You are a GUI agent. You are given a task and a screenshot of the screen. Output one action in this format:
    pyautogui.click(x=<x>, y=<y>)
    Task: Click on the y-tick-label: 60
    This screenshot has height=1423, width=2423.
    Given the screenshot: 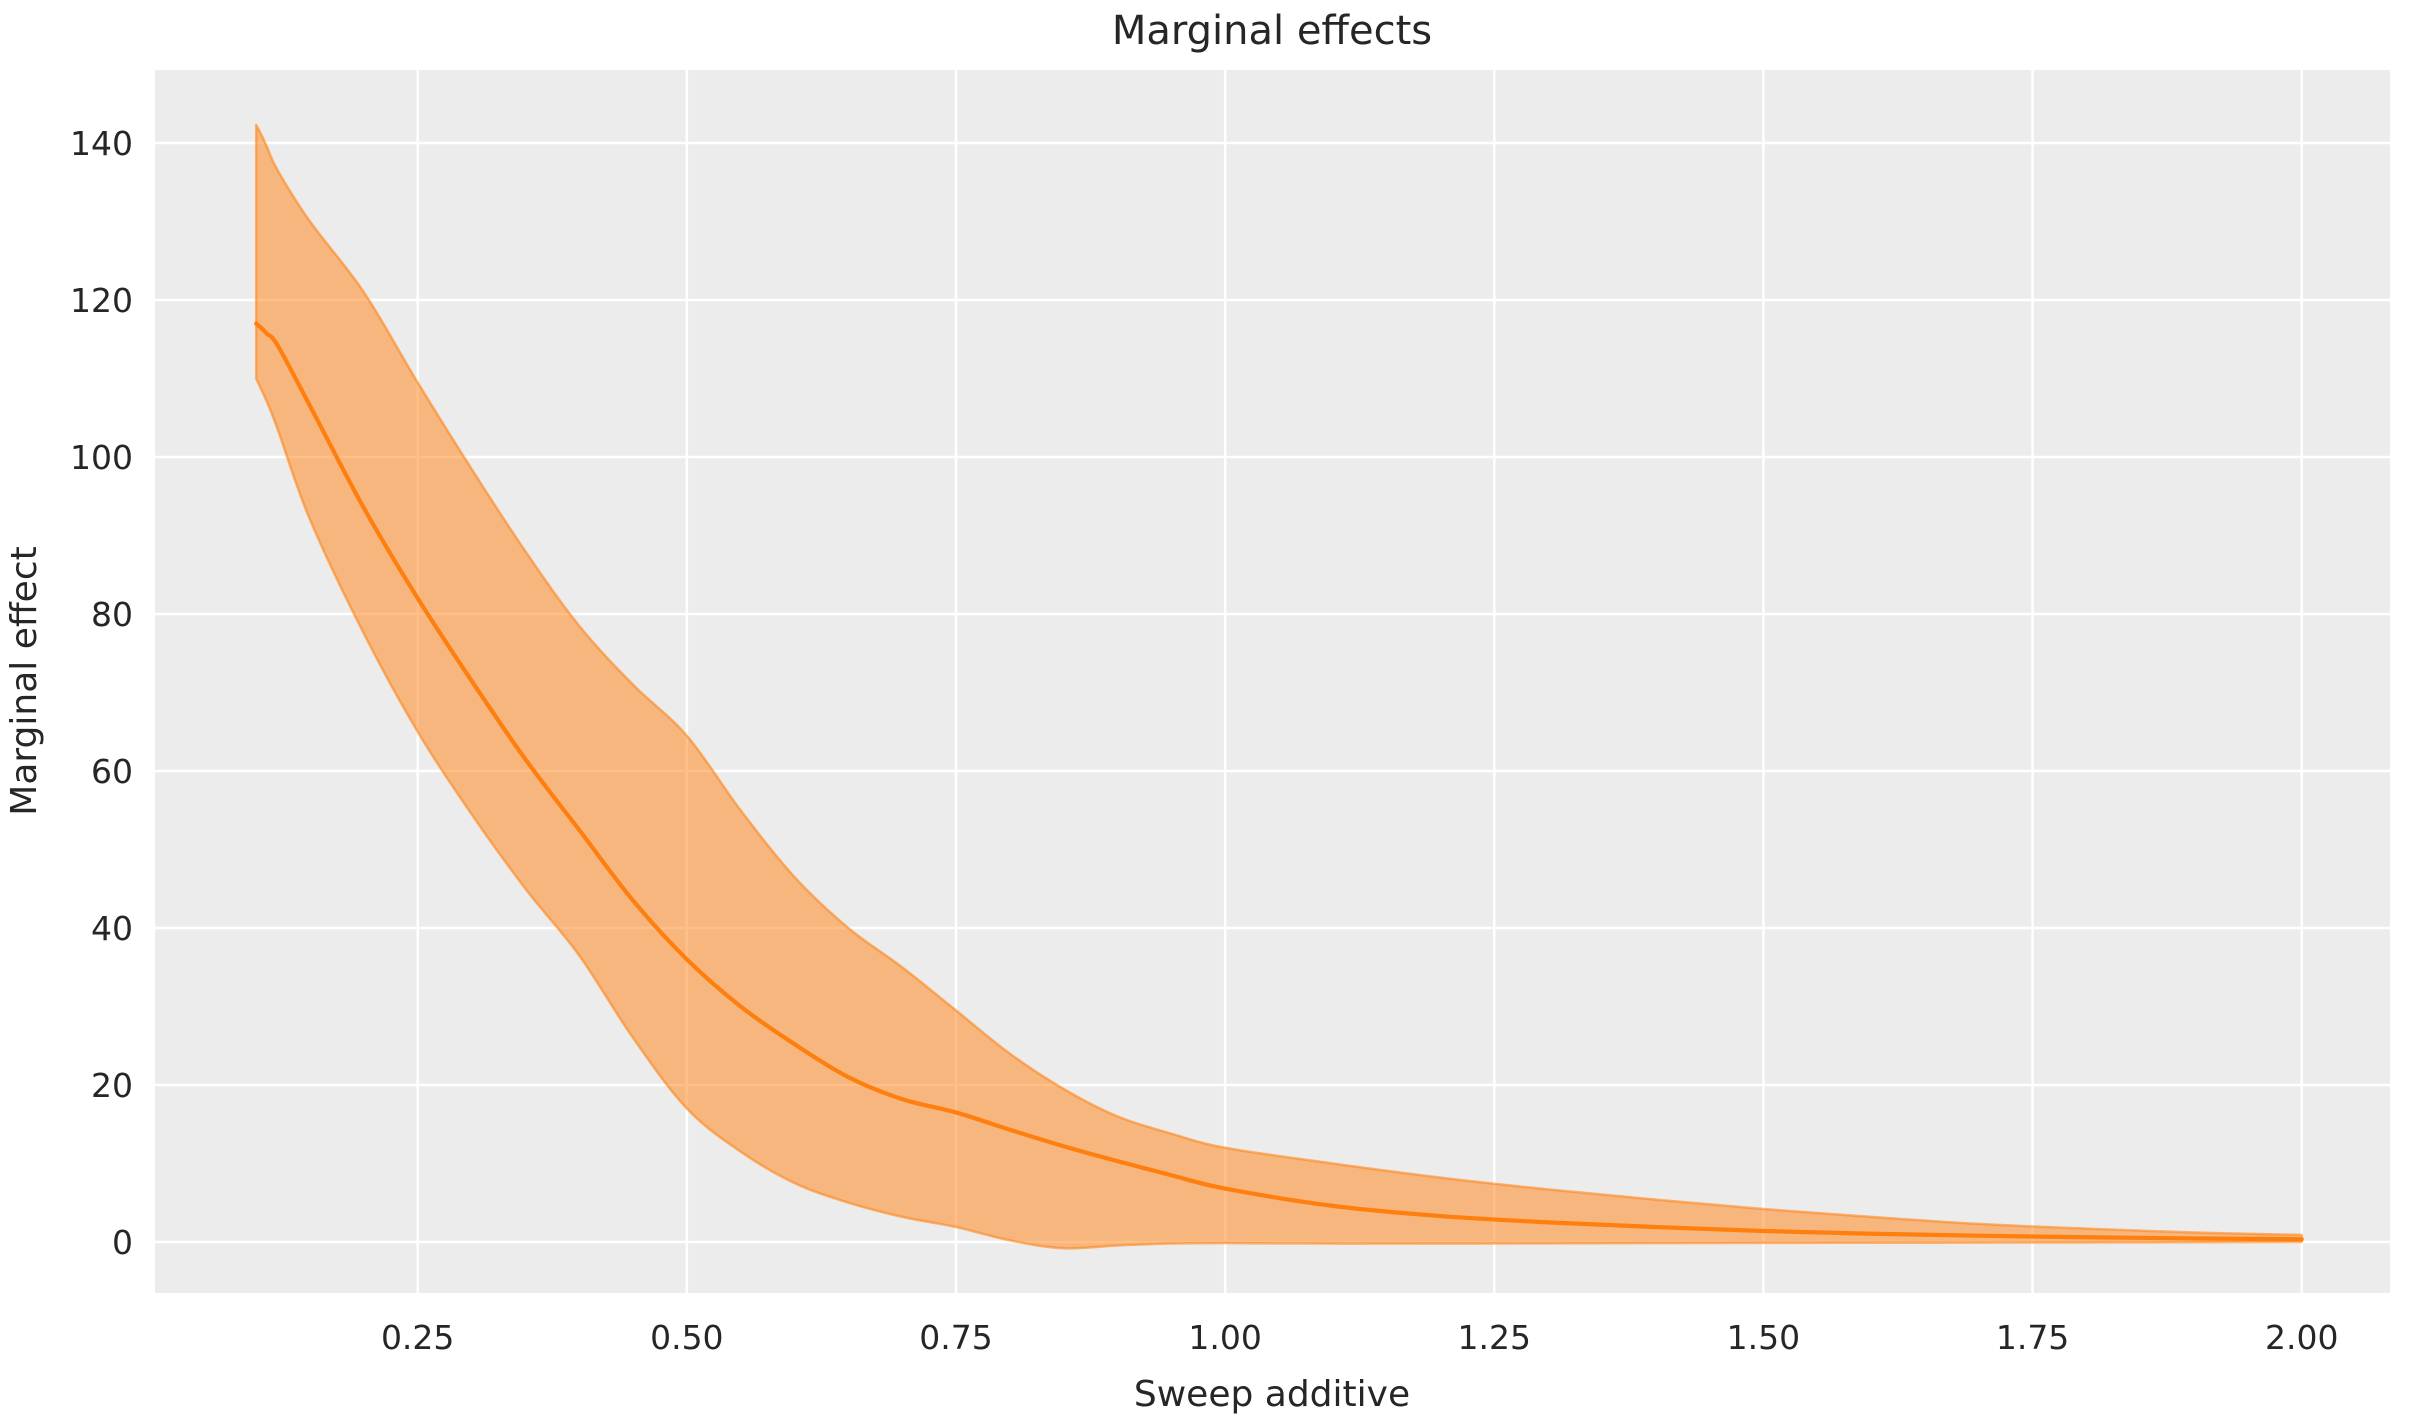 What is the action you would take?
    pyautogui.click(x=112, y=771)
    